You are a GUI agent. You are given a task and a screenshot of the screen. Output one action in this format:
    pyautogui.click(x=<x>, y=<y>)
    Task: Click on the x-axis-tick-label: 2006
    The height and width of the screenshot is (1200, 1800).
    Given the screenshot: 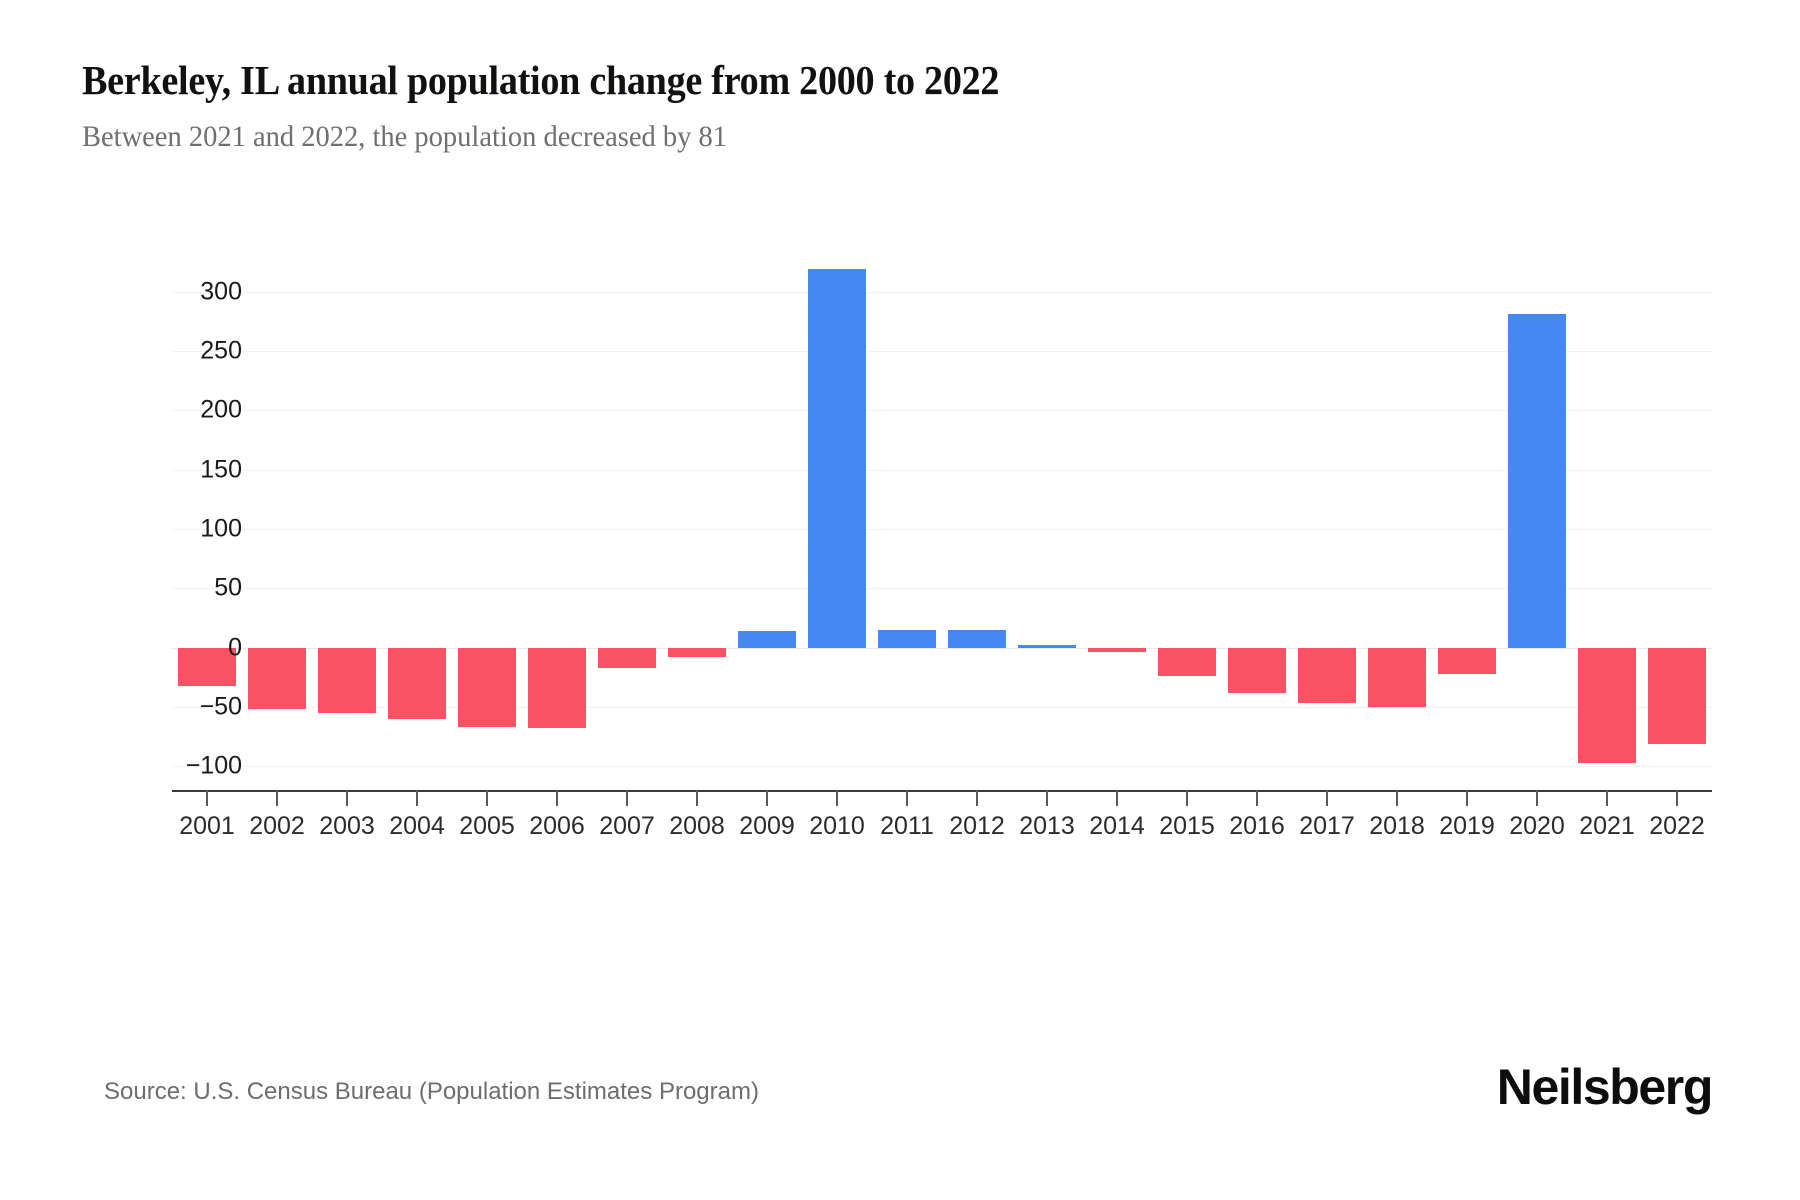 What is the action you would take?
    pyautogui.click(x=557, y=826)
    